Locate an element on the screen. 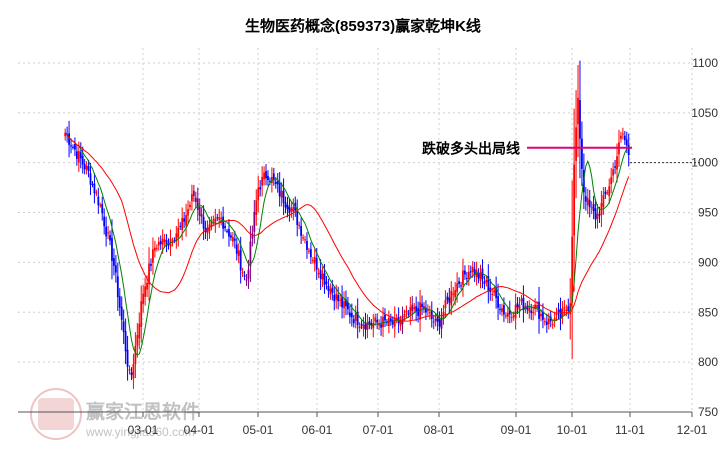  watermark-url: www.yingjia360.com is located at coordinates (140, 432).